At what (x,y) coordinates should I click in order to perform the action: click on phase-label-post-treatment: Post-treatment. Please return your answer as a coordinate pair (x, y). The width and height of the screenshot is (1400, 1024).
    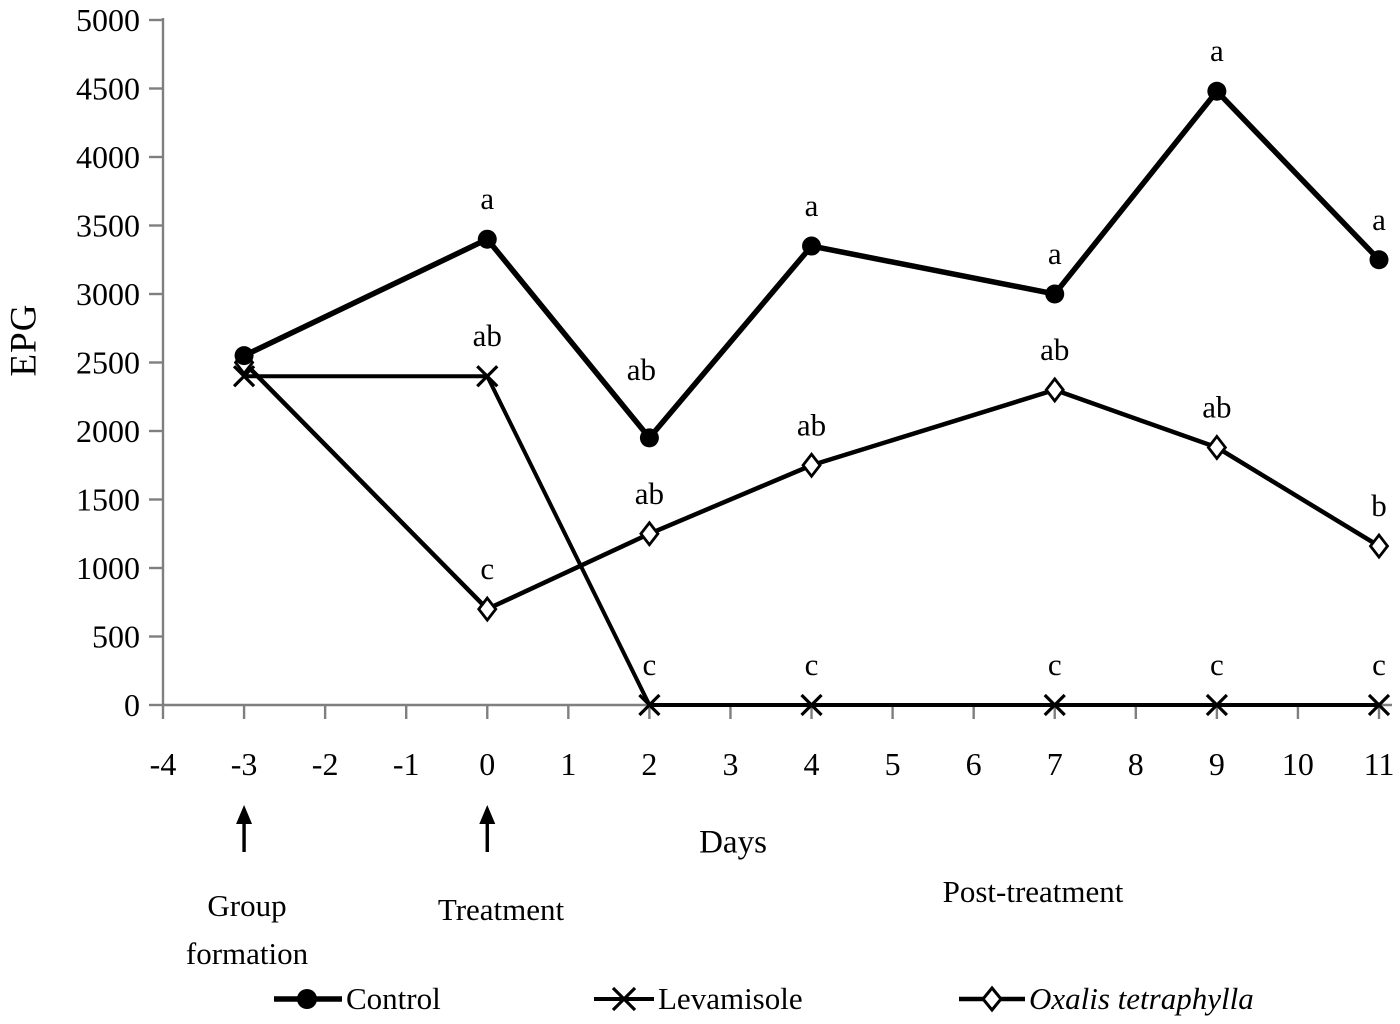
    Looking at the image, I should click on (1033, 891).